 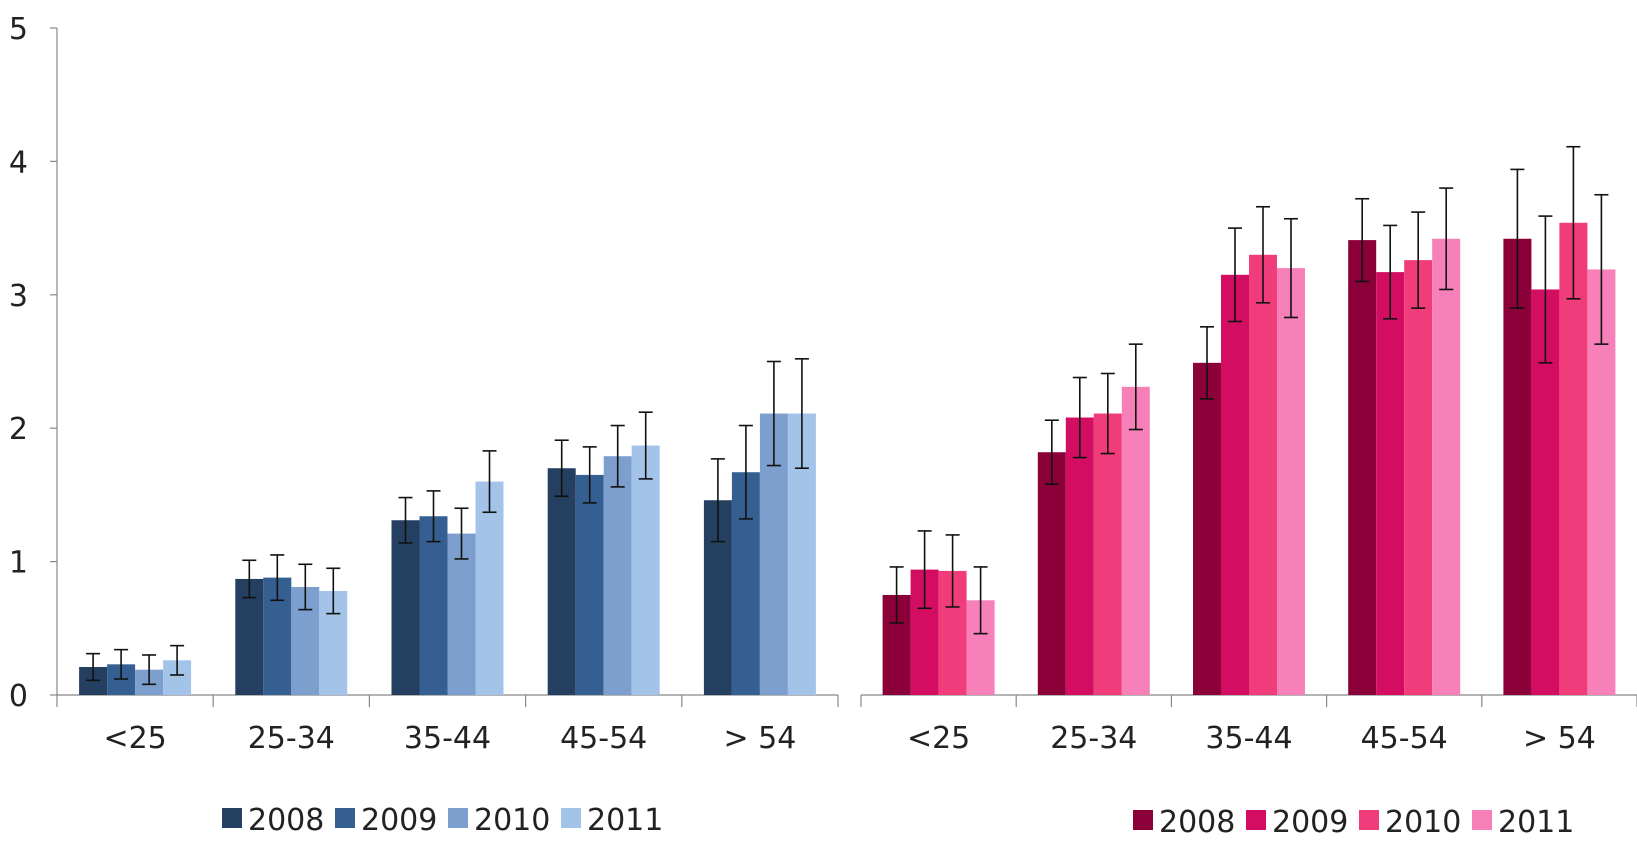 What do you see at coordinates (18, 296) in the screenshot?
I see `y-tick-label: 3` at bounding box center [18, 296].